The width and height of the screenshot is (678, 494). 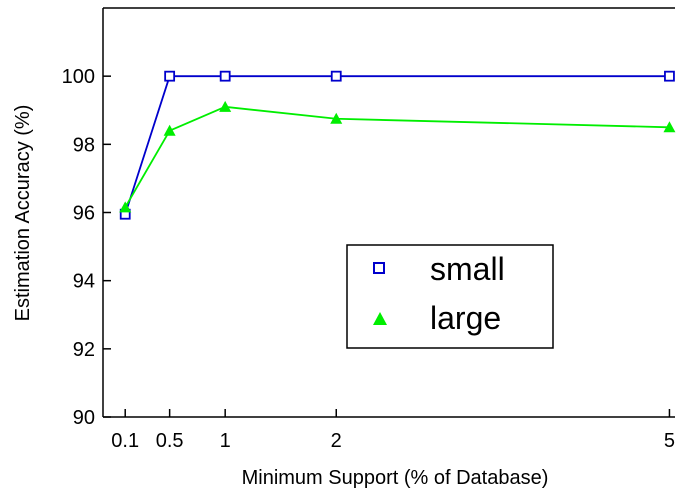 I want to click on legend-marker-large, so click(x=380, y=318).